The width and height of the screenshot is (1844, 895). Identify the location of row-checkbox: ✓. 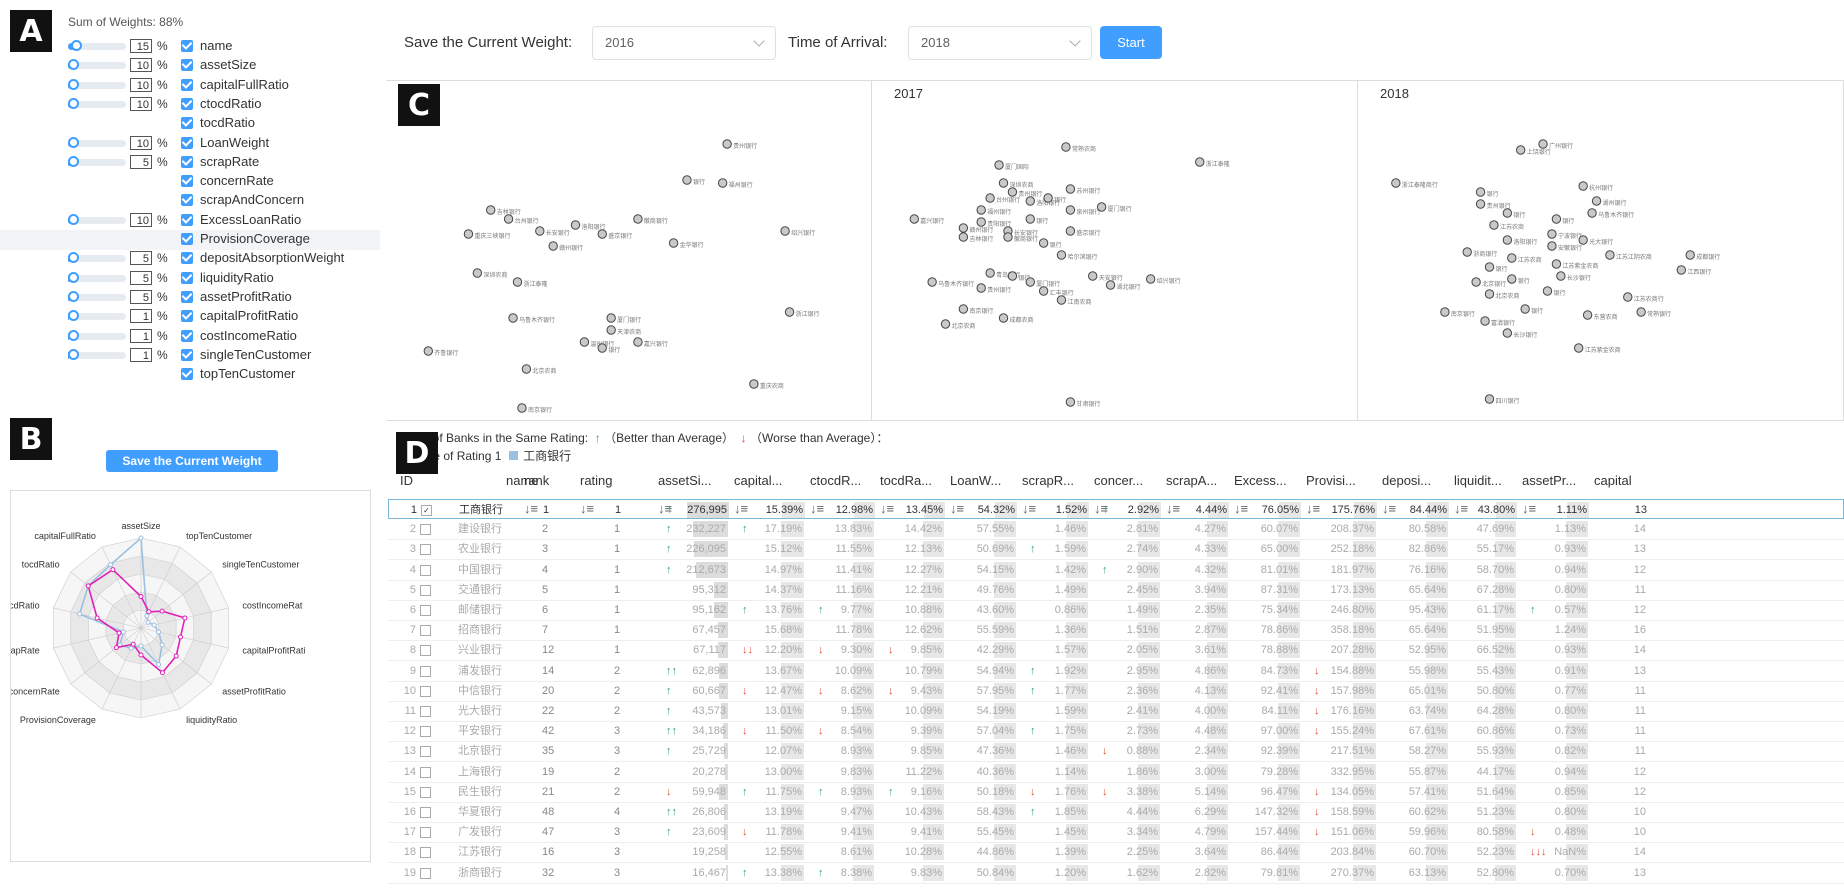
(426, 510).